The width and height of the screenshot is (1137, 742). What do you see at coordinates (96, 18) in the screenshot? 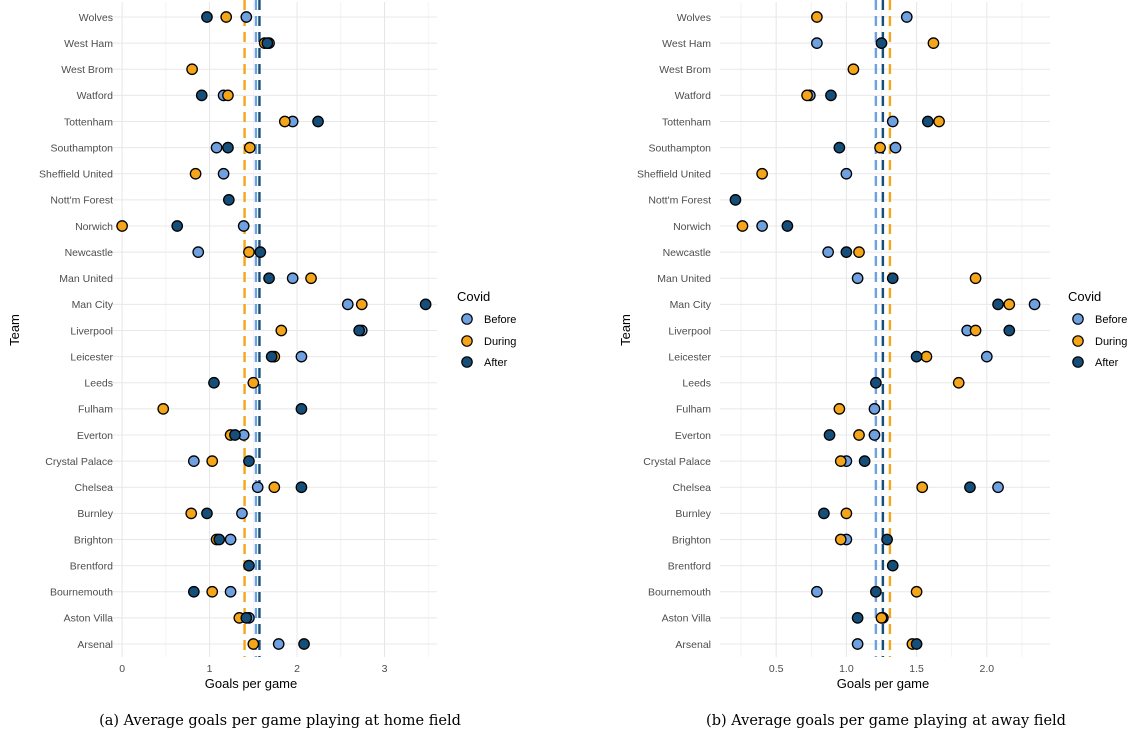
I see `home-team-label-wolves: Wolves` at bounding box center [96, 18].